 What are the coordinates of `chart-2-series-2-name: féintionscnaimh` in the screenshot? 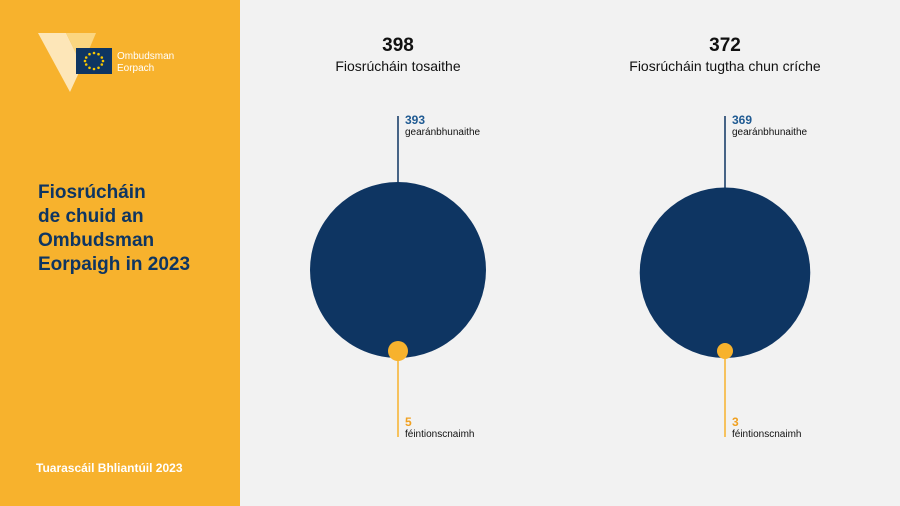 It's located at (767, 434).